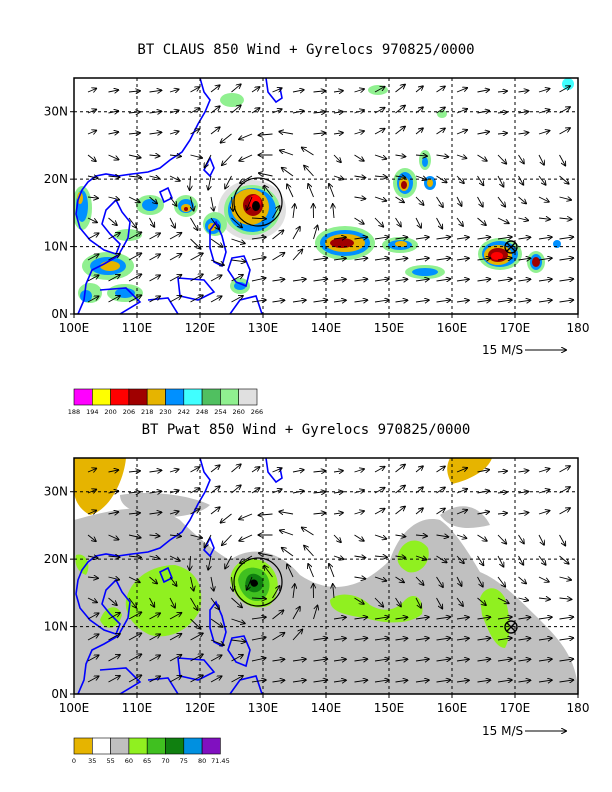 The width and height of the screenshot is (612, 792). I want to click on colorbar-label: 194, so click(92, 412).